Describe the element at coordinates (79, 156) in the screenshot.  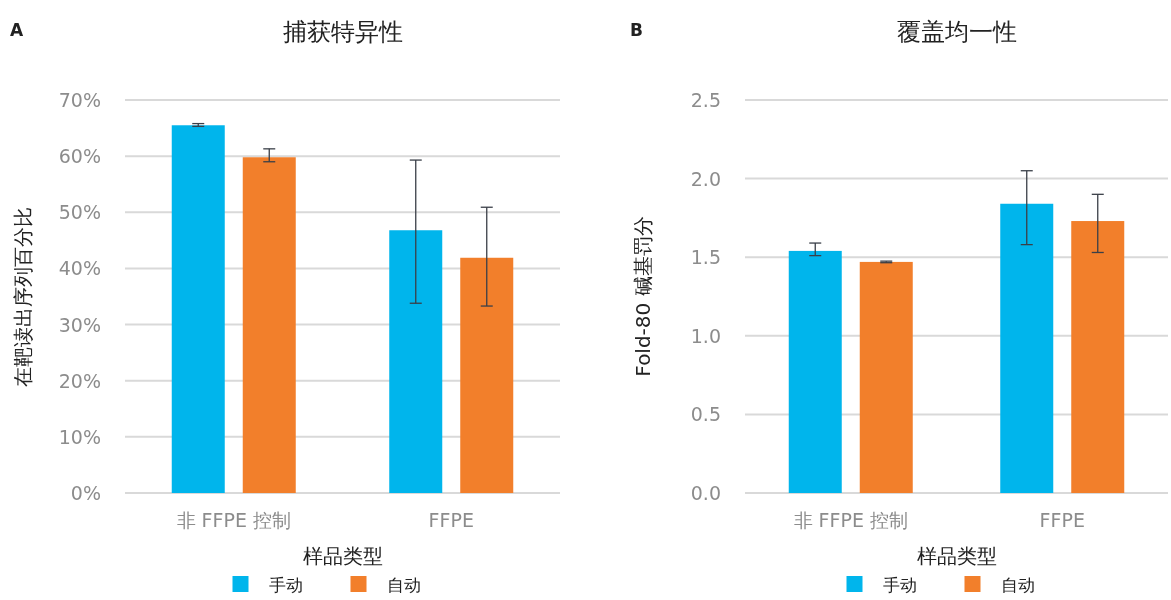
I see `y-tick-label: 60%` at that location.